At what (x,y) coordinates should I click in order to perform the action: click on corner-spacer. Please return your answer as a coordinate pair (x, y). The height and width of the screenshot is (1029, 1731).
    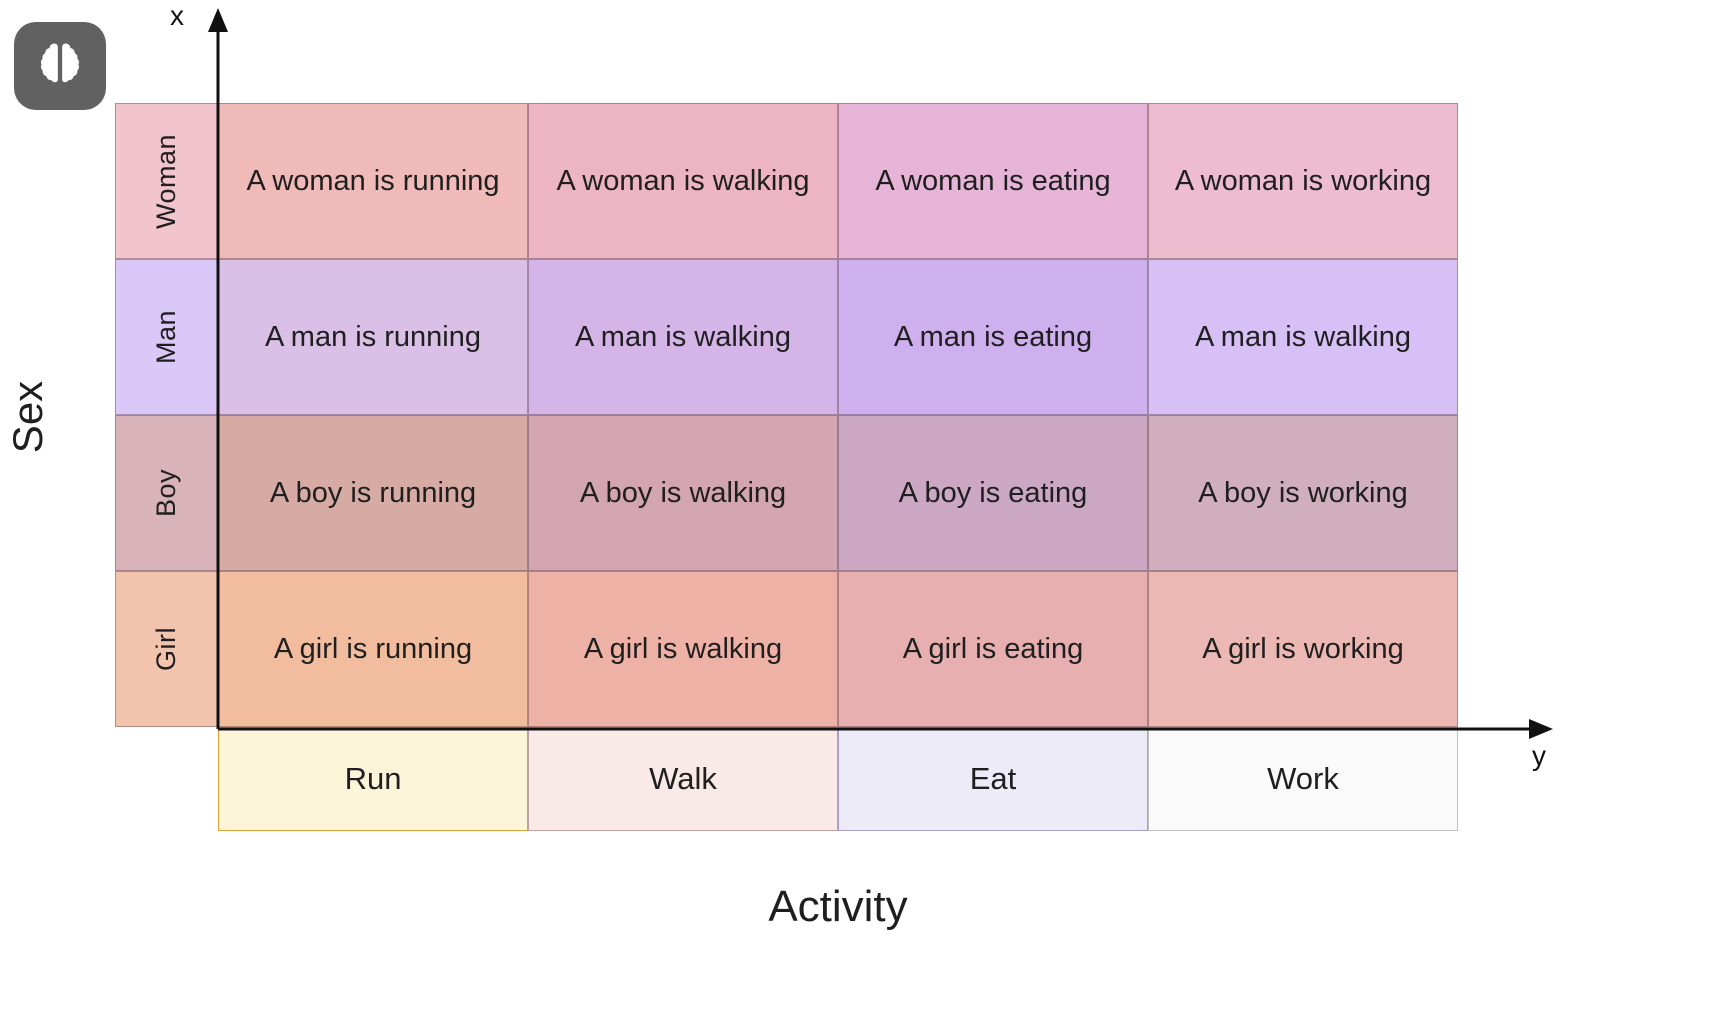
    Looking at the image, I should click on (166, 779).